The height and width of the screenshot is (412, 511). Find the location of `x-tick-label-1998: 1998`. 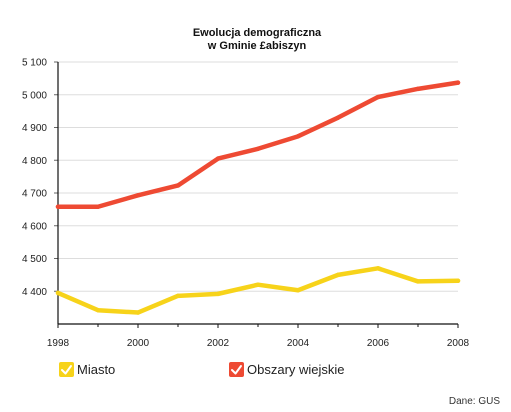

x-tick-label-1998: 1998 is located at coordinates (58, 343).